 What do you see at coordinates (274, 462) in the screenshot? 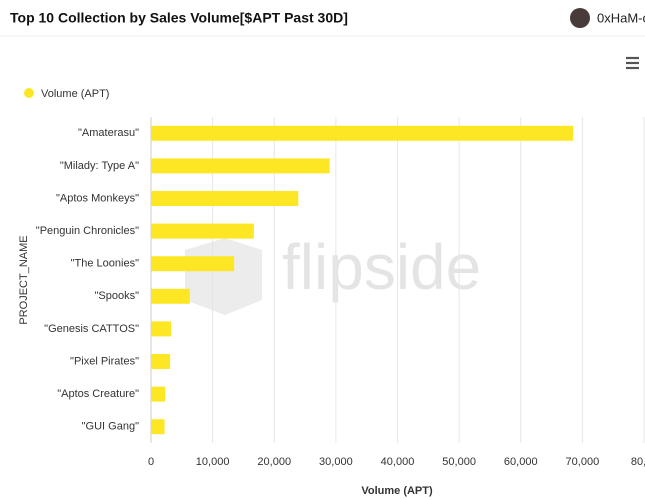
I see `x-tick-label: 20,000` at bounding box center [274, 462].